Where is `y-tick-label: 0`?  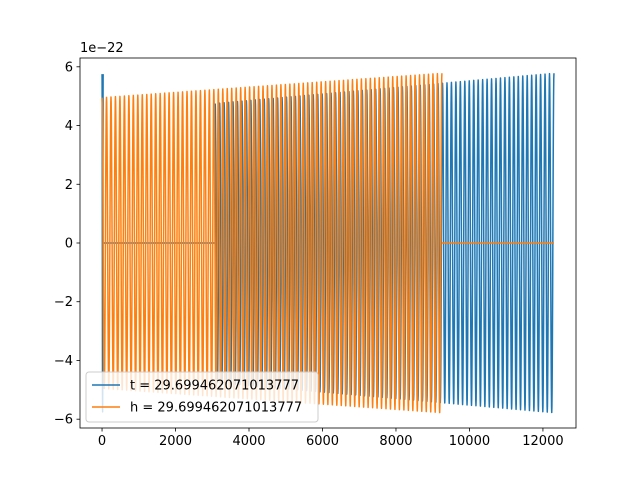 y-tick-label: 0 is located at coordinates (69, 244).